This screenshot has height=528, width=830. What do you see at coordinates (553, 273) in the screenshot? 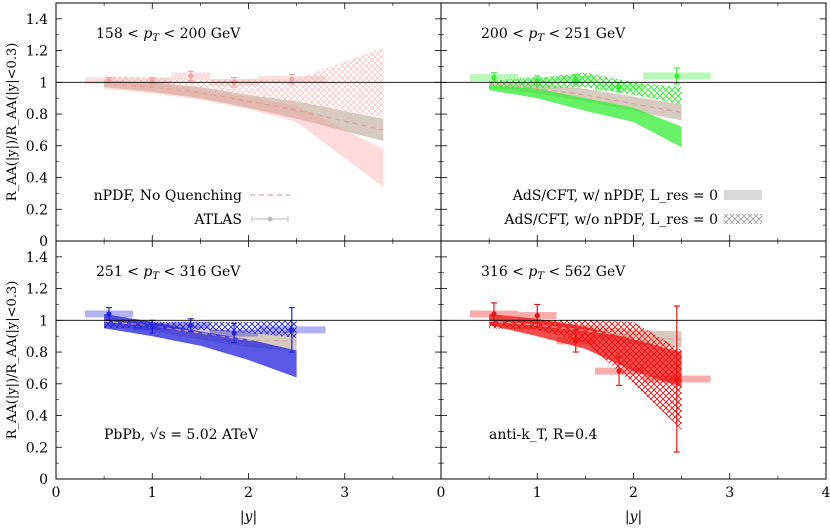
I see `panel-label: 316 < pT < 562 GeV` at bounding box center [553, 273].